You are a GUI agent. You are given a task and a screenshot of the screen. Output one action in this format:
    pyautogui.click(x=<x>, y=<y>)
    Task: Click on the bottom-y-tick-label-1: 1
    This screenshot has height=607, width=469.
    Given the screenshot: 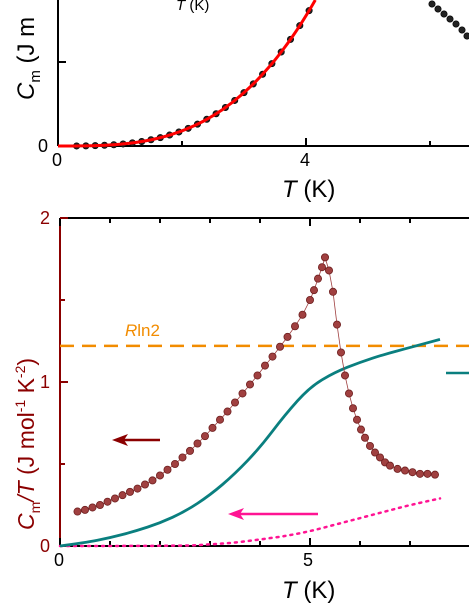 What is the action you would take?
    pyautogui.click(x=45, y=382)
    